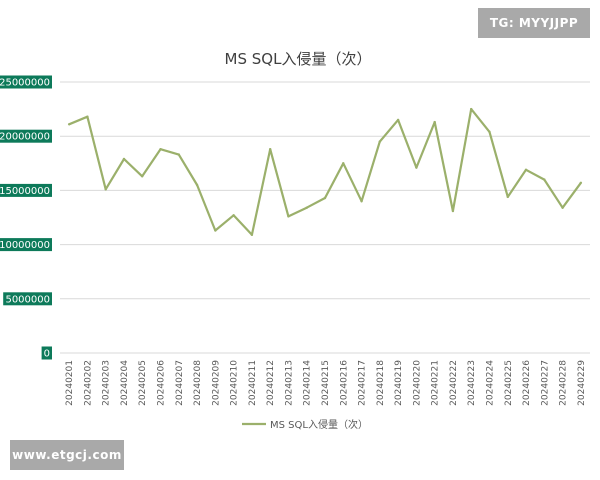 This screenshot has height=480, width=600. I want to click on x-tick-label: 20240211, so click(253, 383).